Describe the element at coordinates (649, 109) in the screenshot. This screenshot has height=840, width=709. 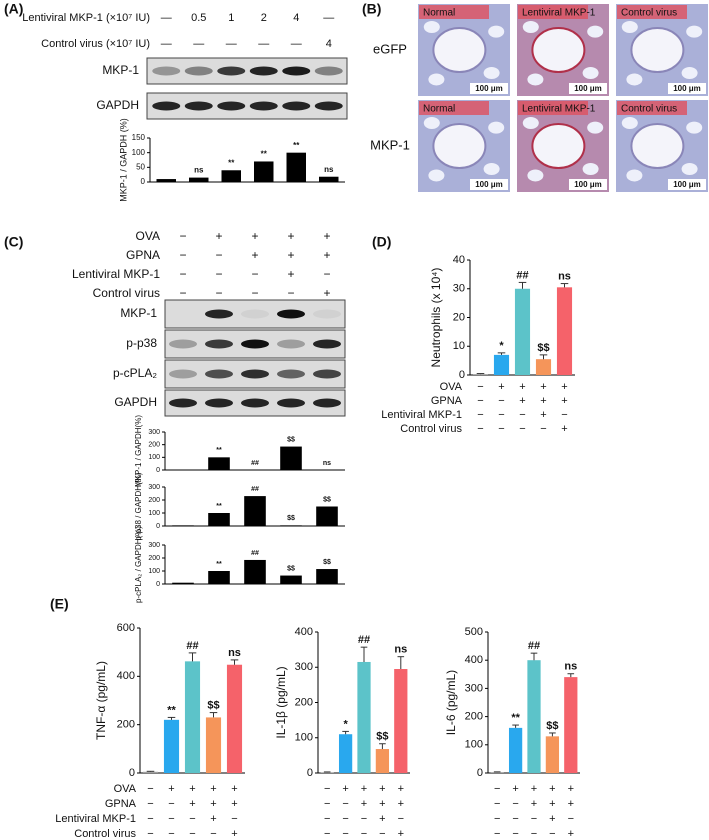
I see `image-label: Control virus` at that location.